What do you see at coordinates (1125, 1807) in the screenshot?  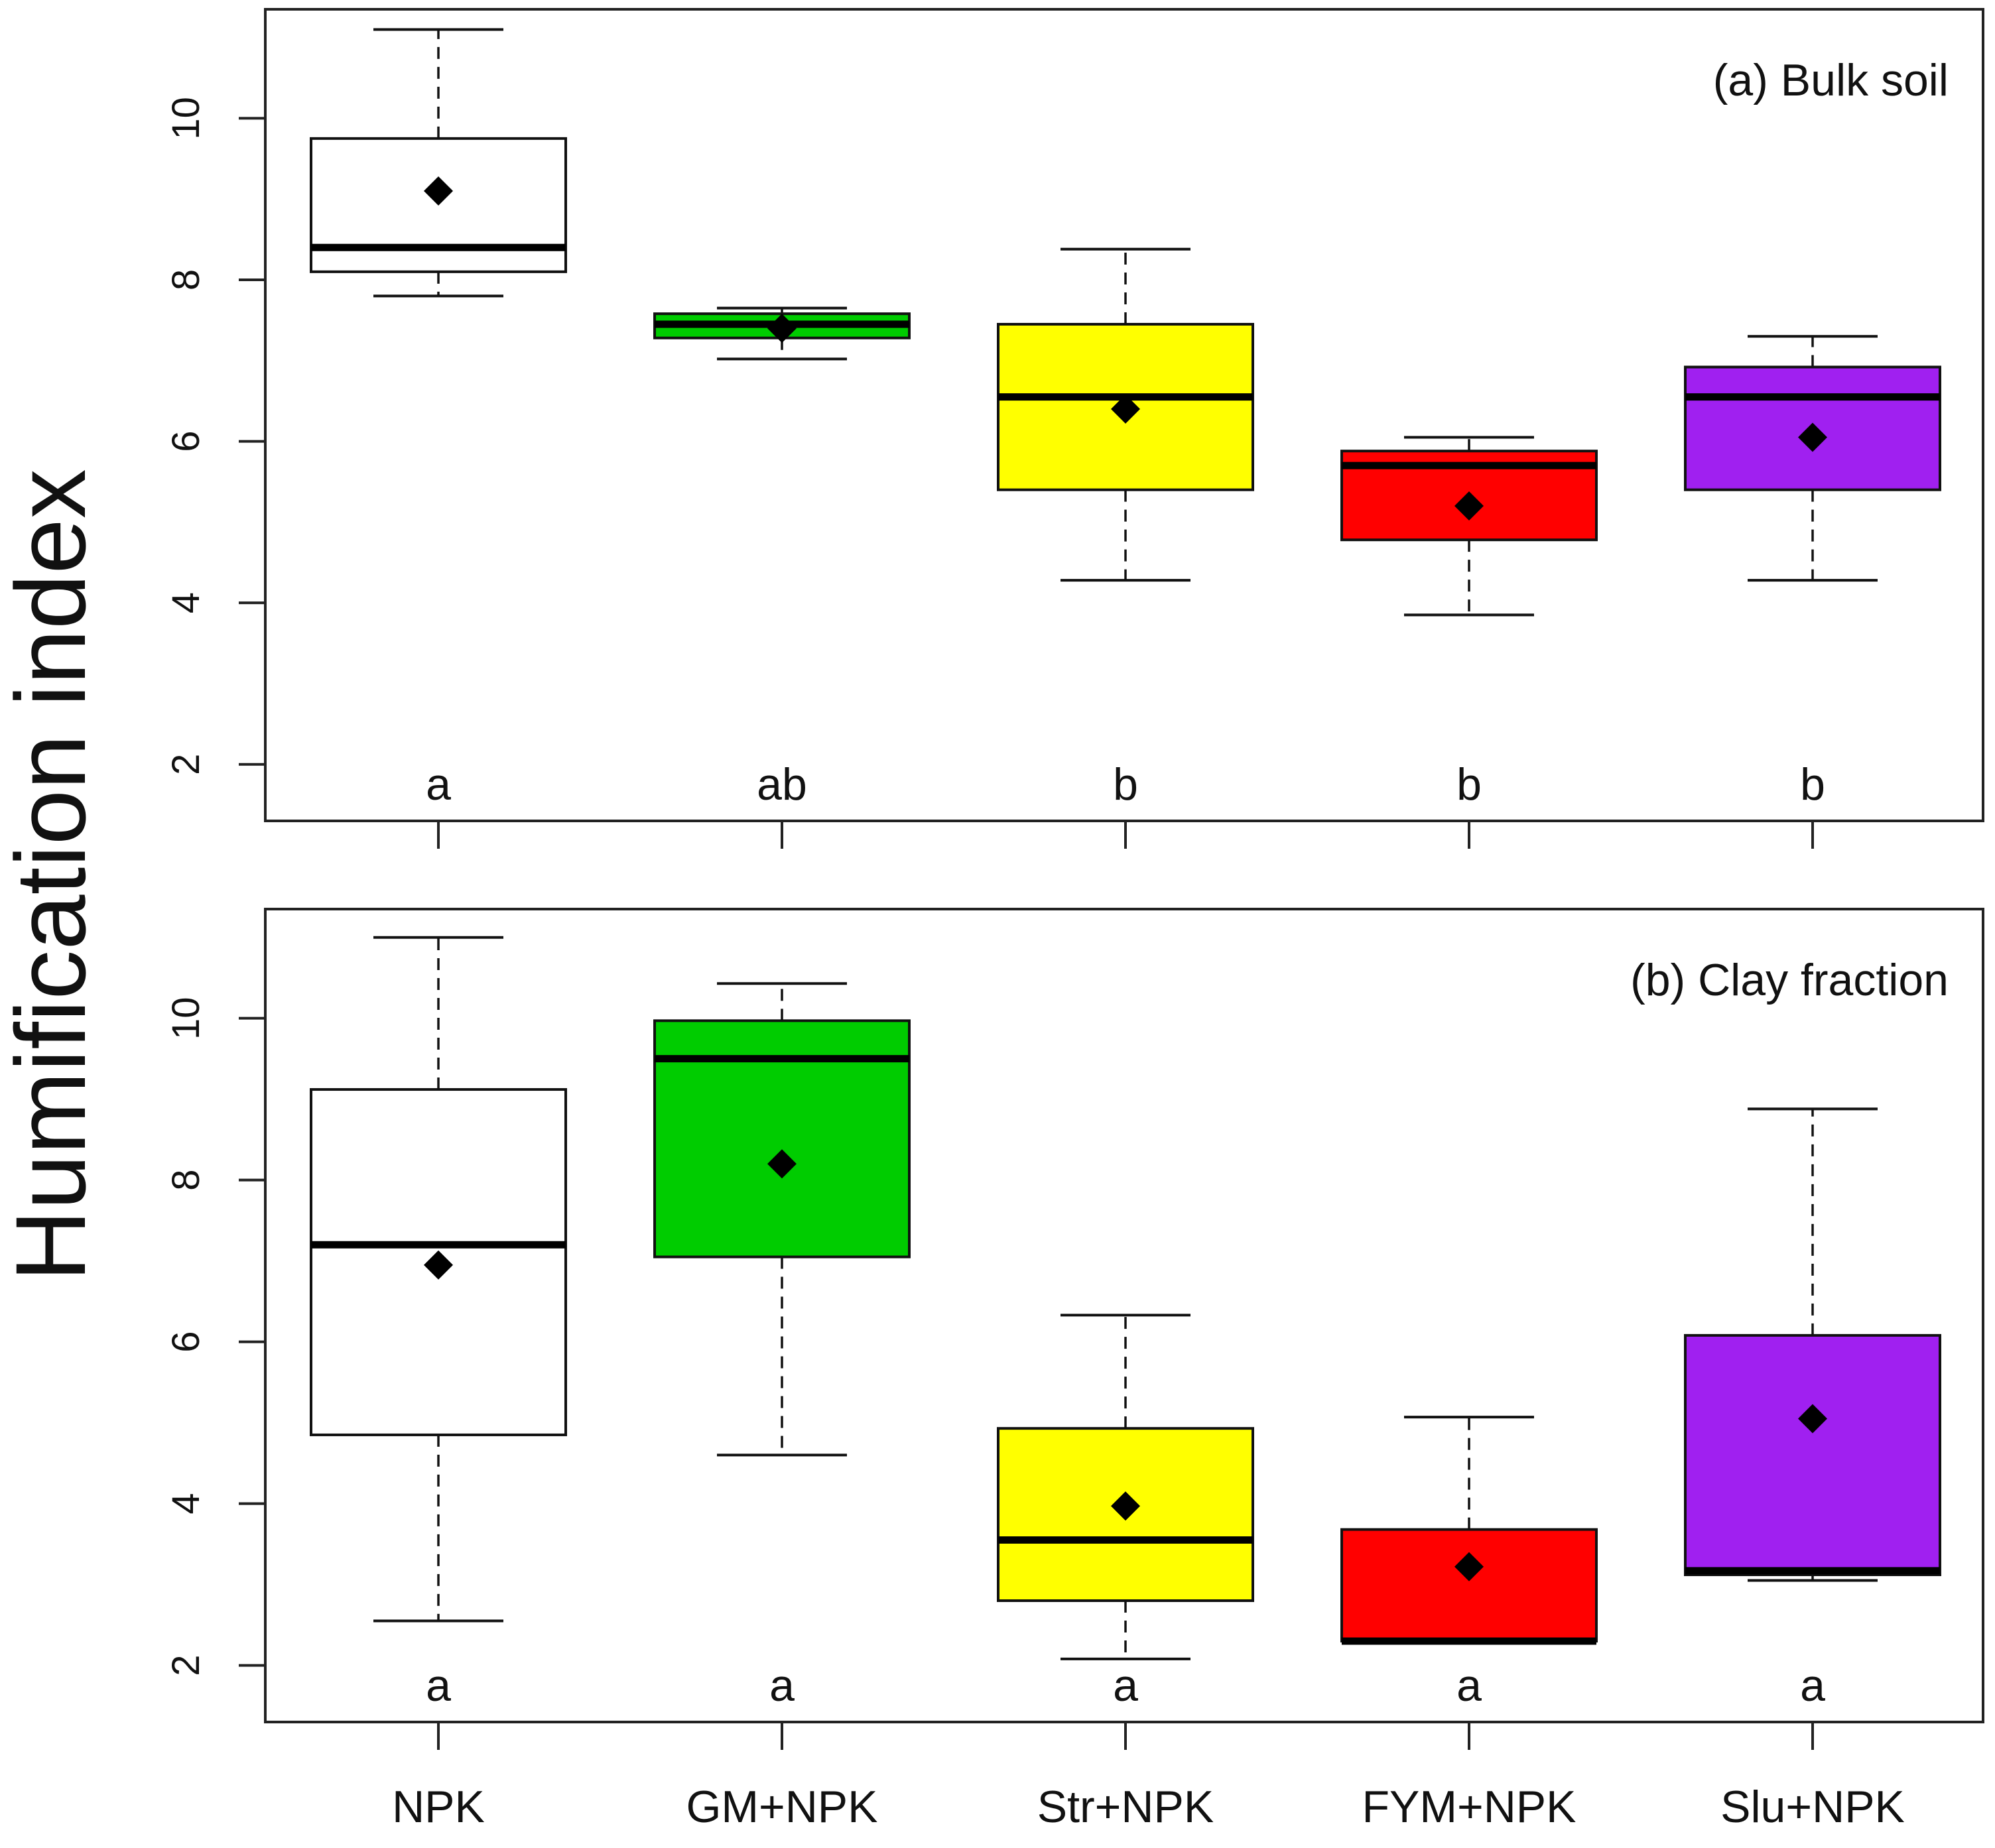 I see `x-category-label: Str+NPK` at bounding box center [1125, 1807].